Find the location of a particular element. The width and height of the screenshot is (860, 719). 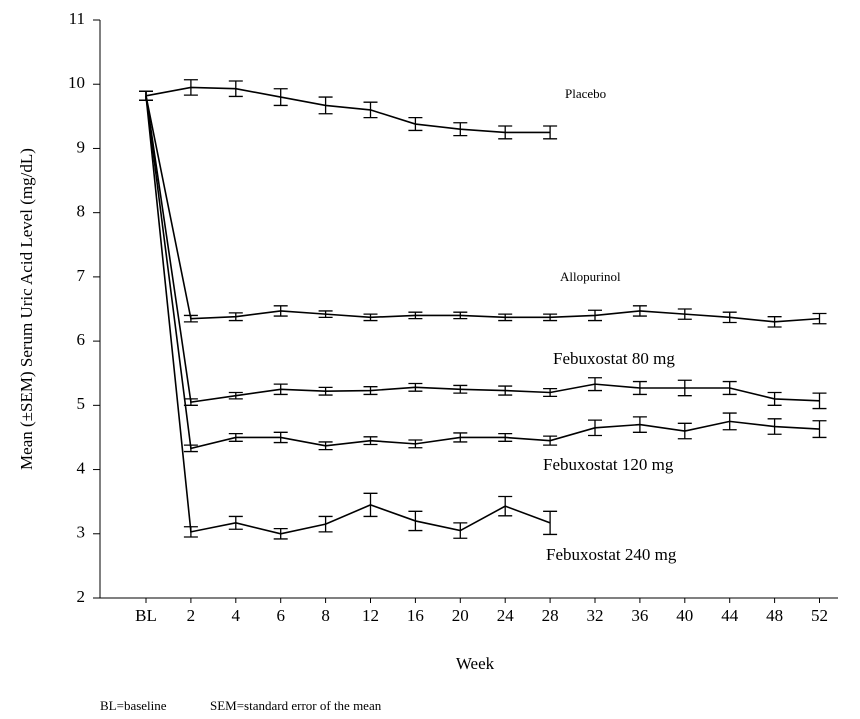

y-tick-label: 5 is located at coordinates (81, 403).